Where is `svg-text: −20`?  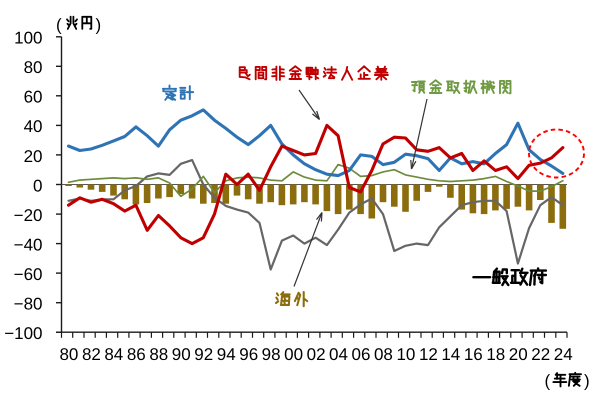 svg-text: −20 is located at coordinates (28, 215).